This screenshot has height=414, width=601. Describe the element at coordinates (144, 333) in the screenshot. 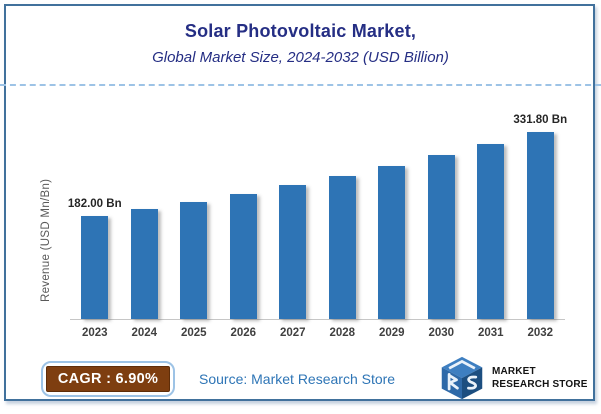

I see `x-tick-2024: 2024` at that location.